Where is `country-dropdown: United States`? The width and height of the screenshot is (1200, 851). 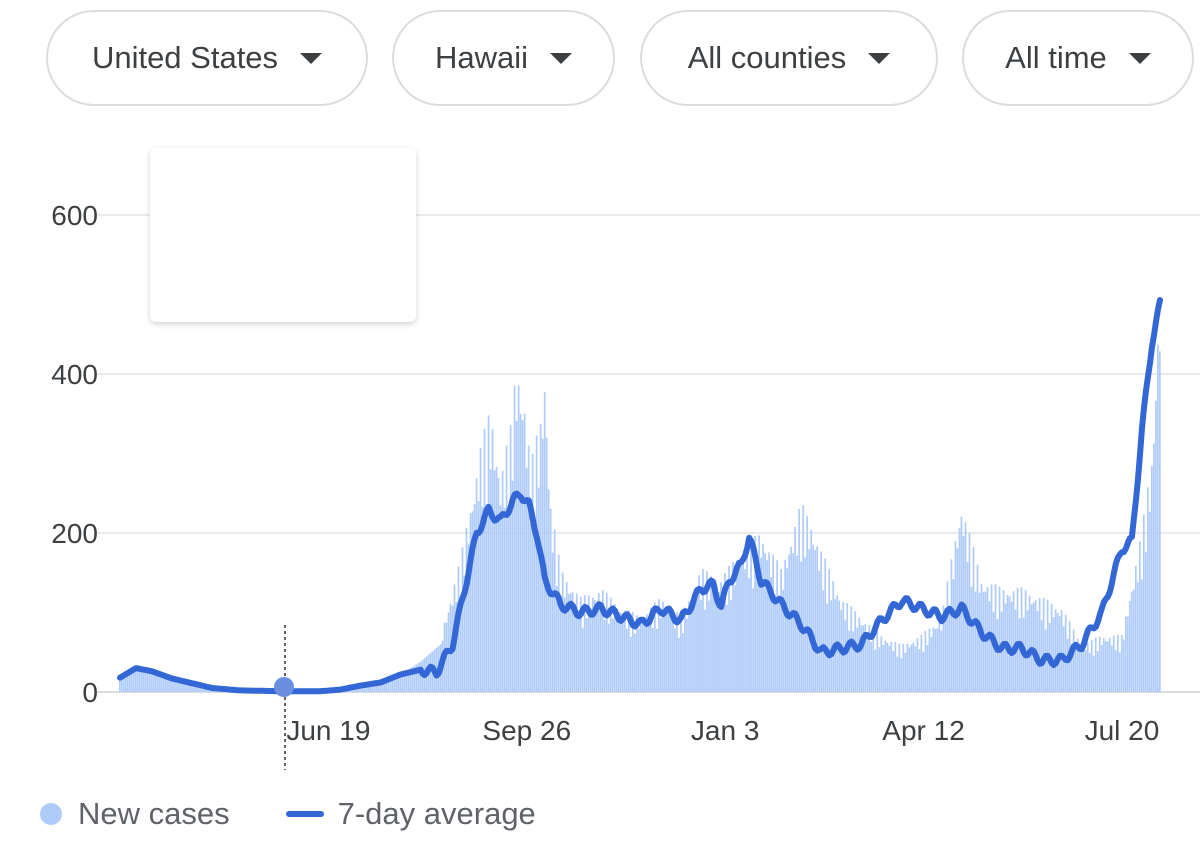 country-dropdown: United States is located at coordinates (207, 58).